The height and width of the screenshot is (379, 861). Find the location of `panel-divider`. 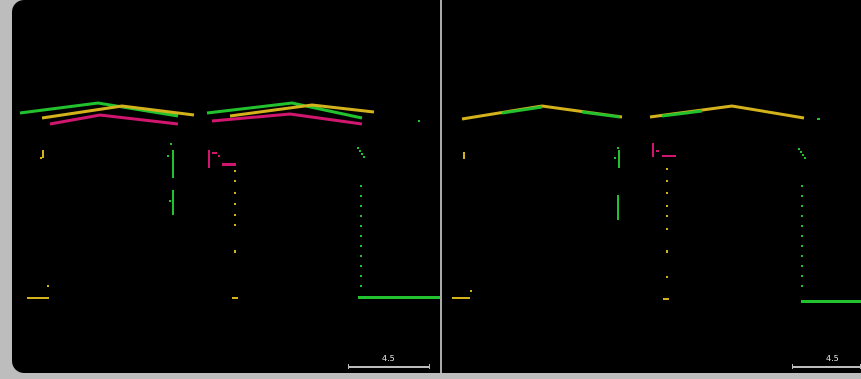

panel-divider is located at coordinates (441, 186).